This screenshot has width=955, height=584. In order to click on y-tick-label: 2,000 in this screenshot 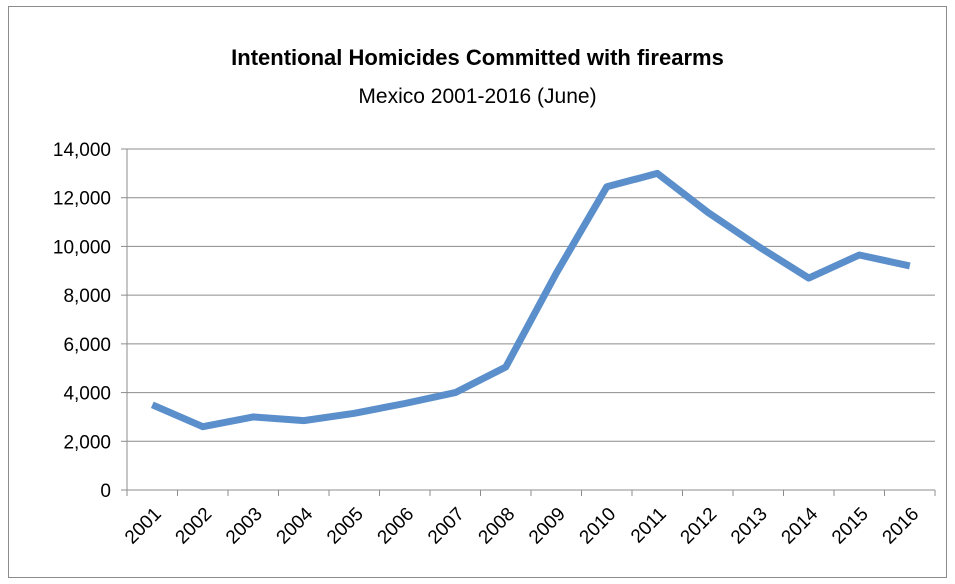, I will do `click(87, 442)`.